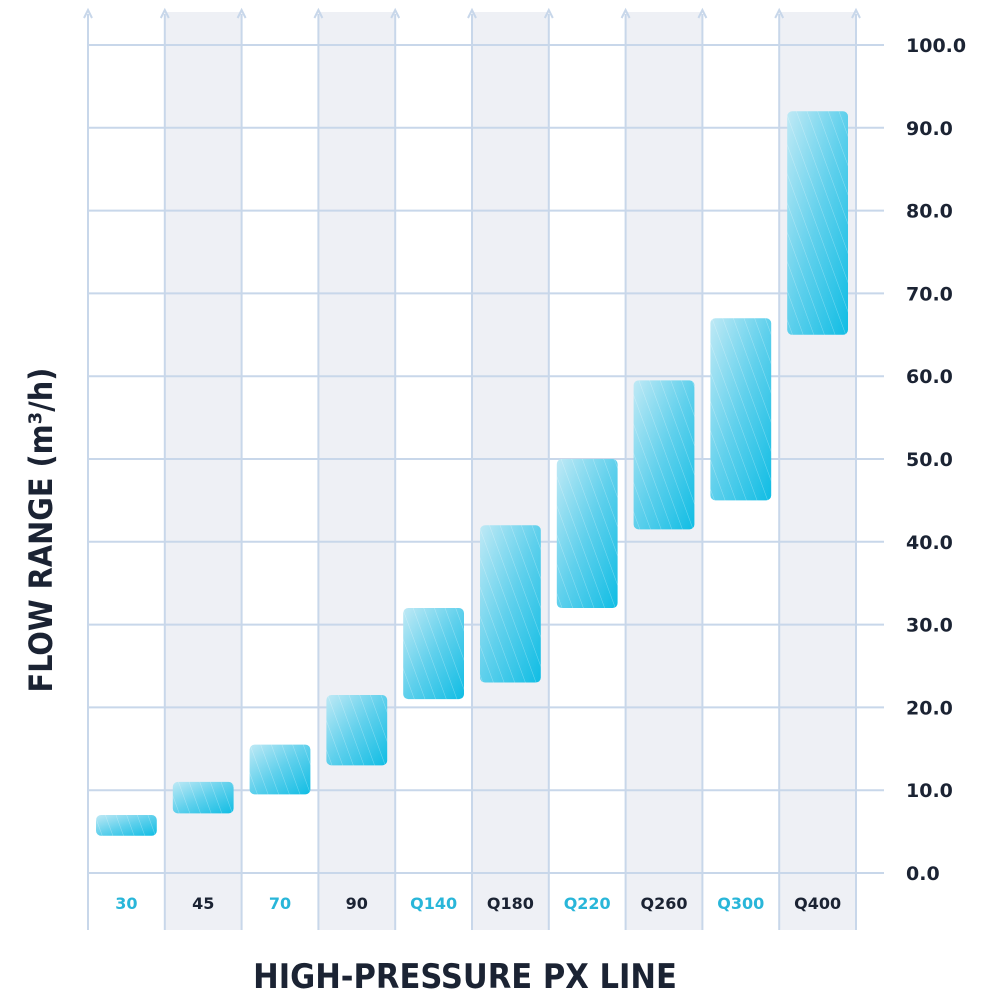  What do you see at coordinates (929, 294) in the screenshot?
I see `y-tick-label: 70.0` at bounding box center [929, 294].